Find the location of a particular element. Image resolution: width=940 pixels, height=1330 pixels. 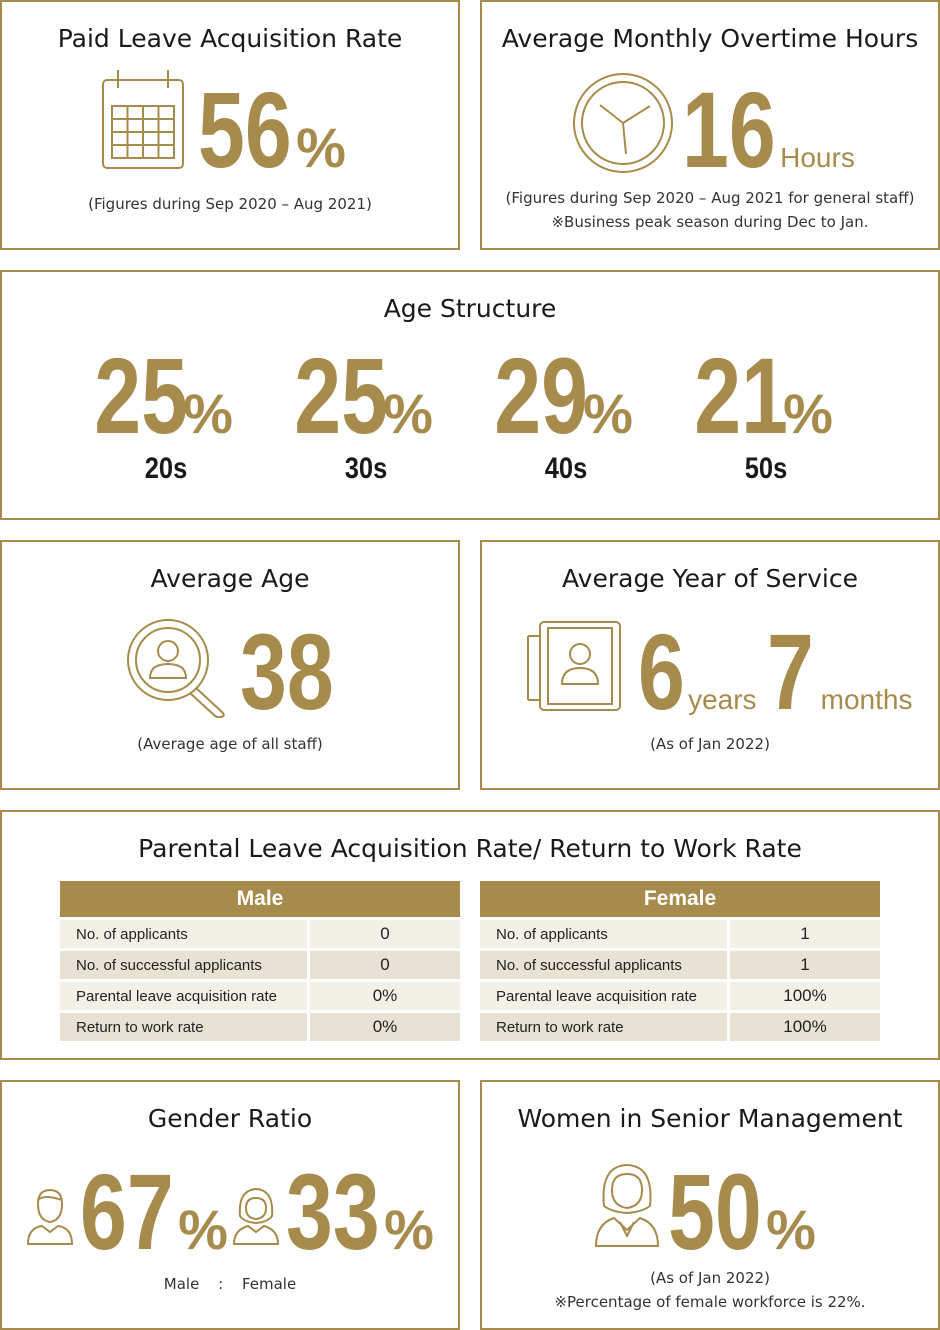

women-management-value-group: 50% is located at coordinates (753, 1212).